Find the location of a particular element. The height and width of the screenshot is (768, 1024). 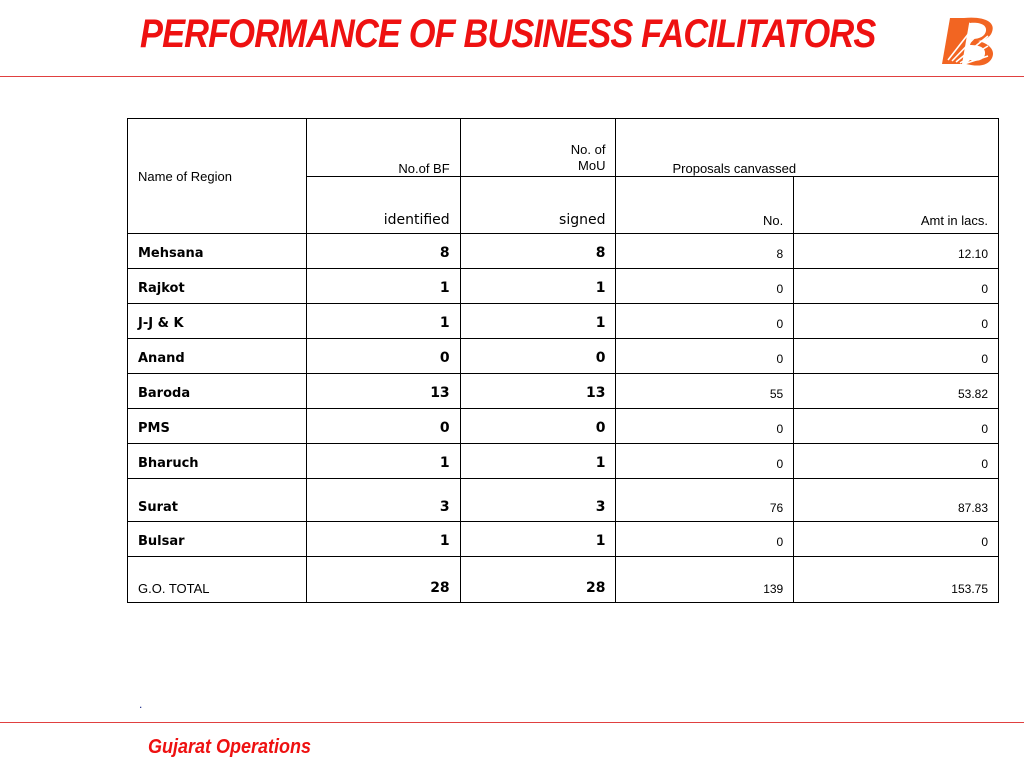

total-label-cell: G.O. TOTAL is located at coordinates (217, 579).